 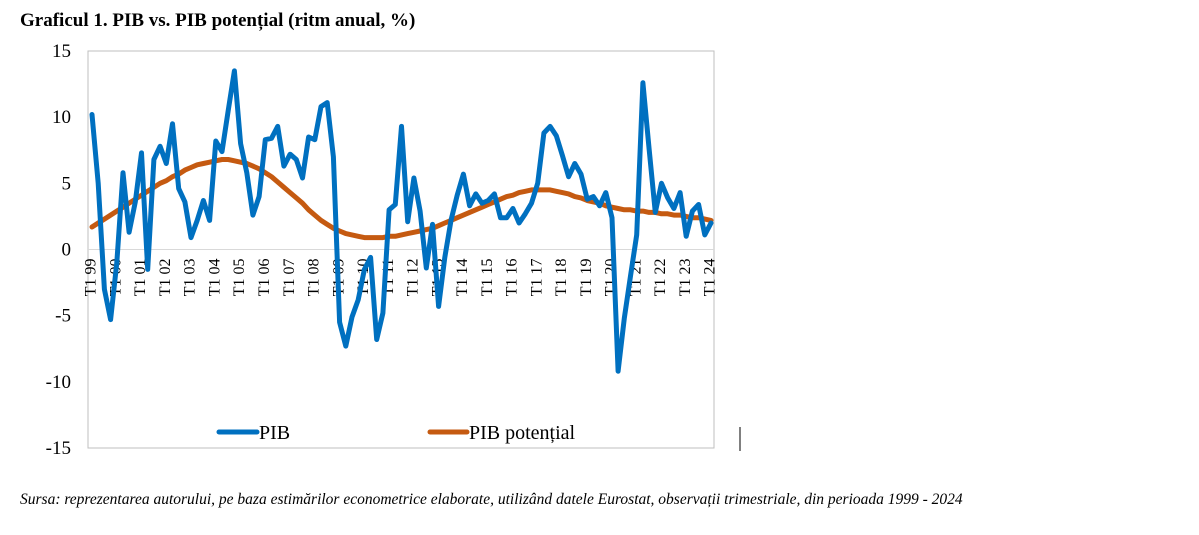 I want to click on x-tick-label: T1 16, so click(x=512, y=278).